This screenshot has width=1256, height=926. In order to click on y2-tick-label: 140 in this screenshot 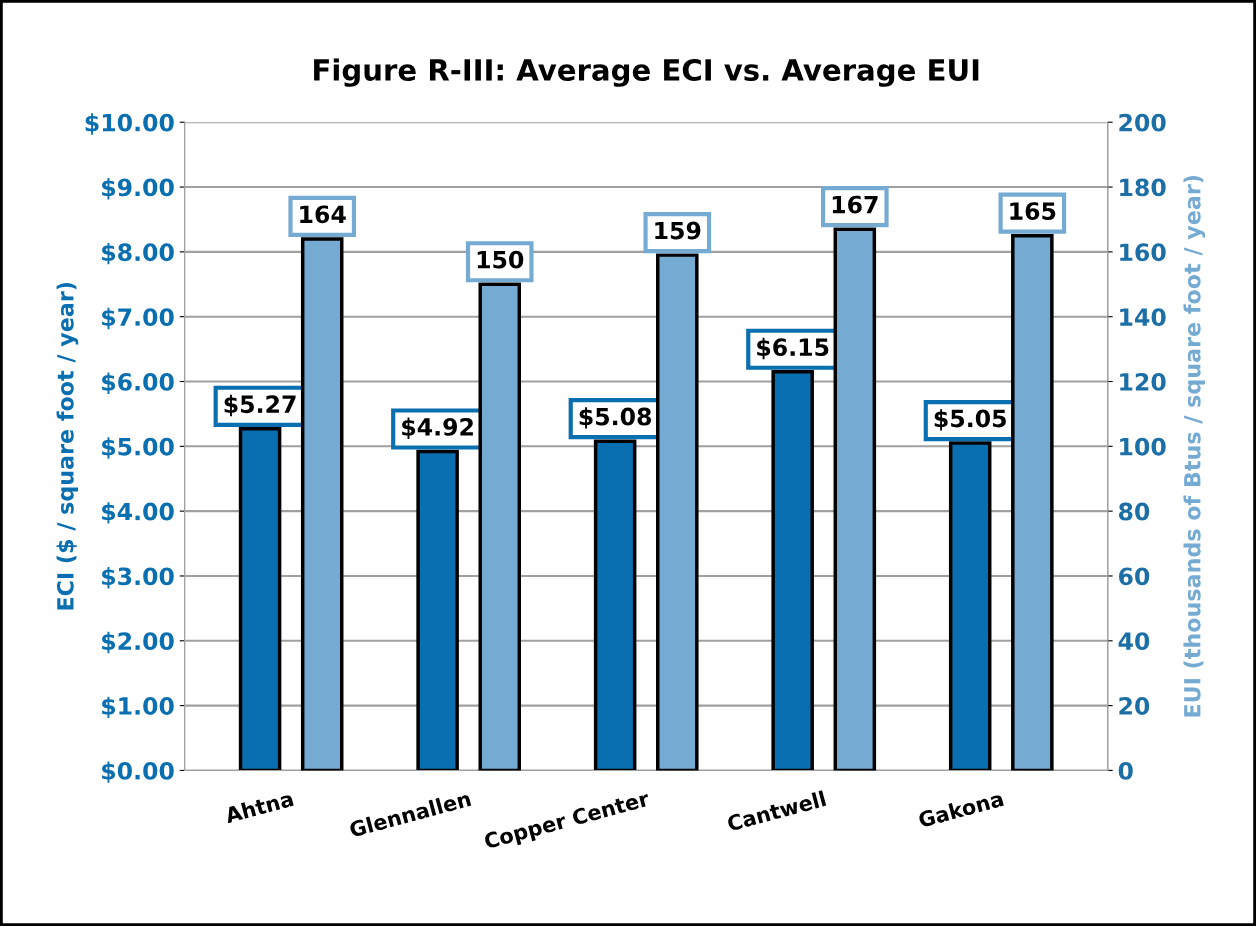, I will do `click(1143, 317)`.